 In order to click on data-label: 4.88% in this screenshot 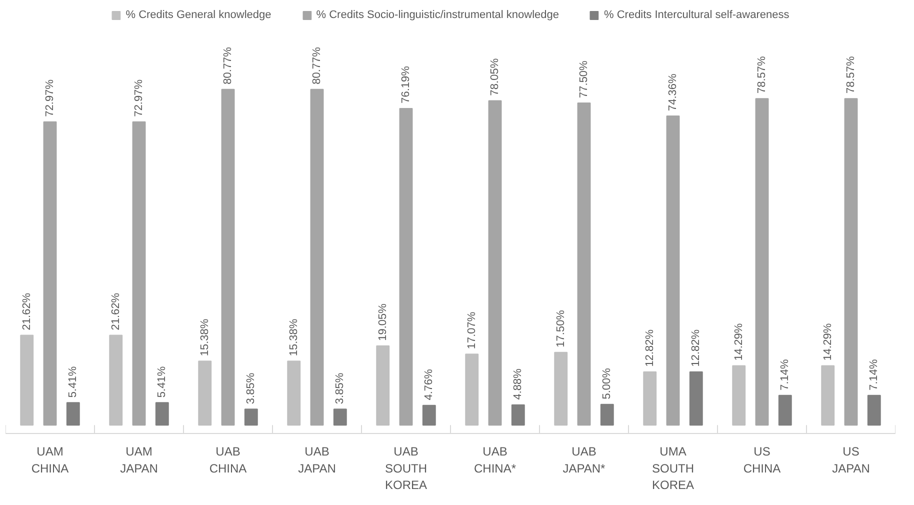, I will do `click(518, 384)`.